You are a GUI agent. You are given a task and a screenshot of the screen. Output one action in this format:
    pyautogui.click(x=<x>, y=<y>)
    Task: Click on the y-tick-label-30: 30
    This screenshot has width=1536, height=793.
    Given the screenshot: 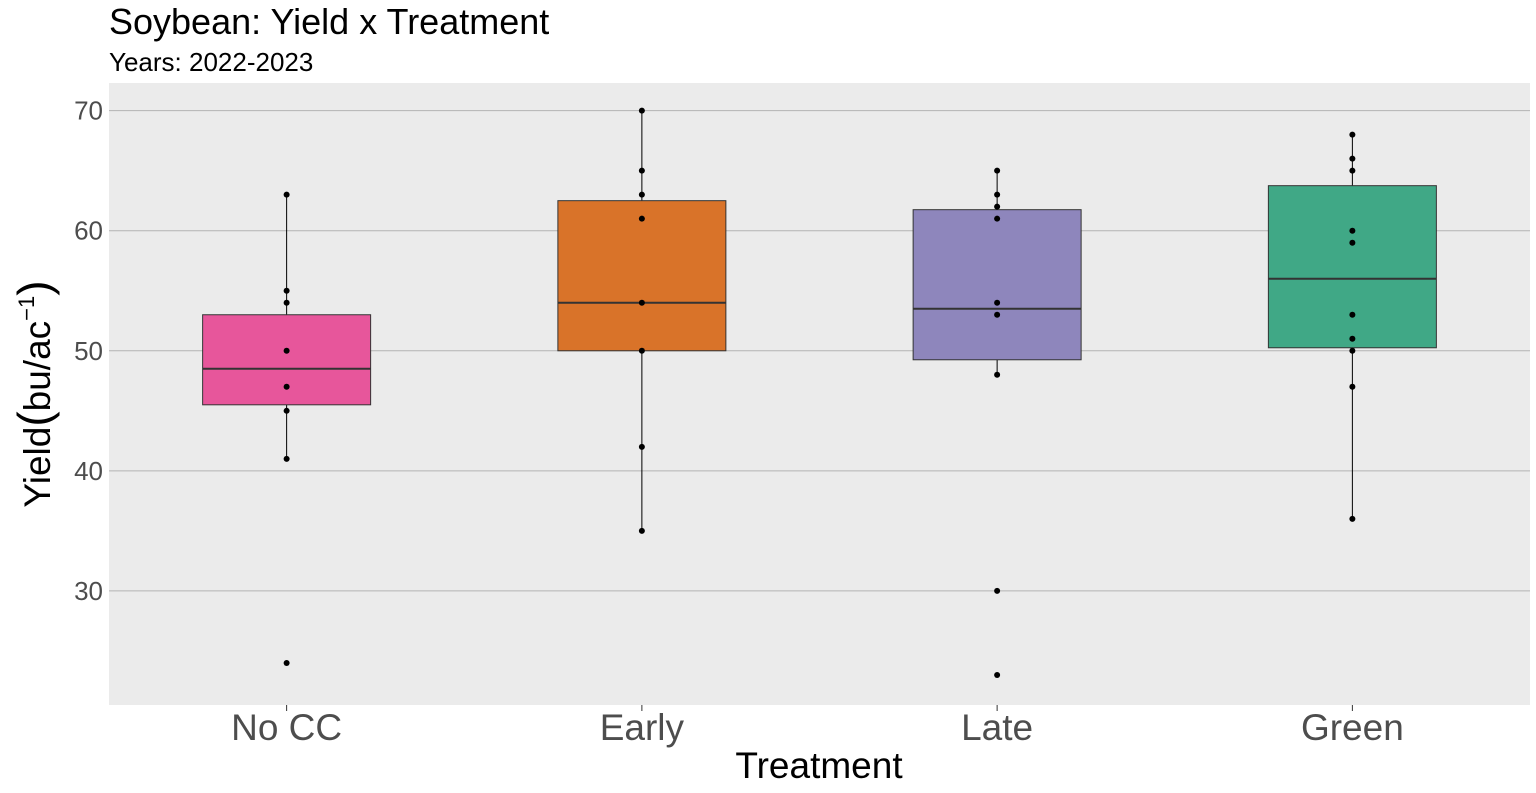 What is the action you would take?
    pyautogui.click(x=88, y=591)
    